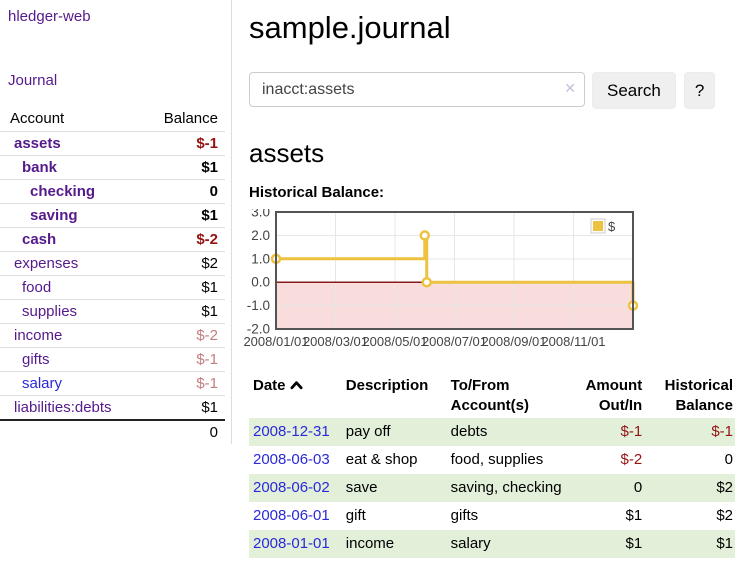  I want to click on account-link: cash, so click(39, 239).